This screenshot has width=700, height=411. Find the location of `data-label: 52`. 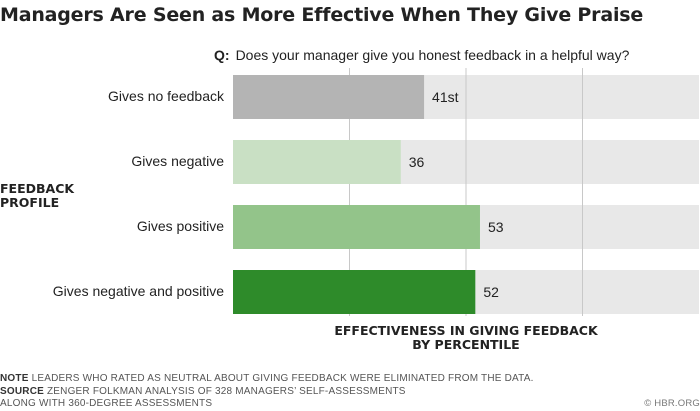

data-label: 52 is located at coordinates (491, 292).